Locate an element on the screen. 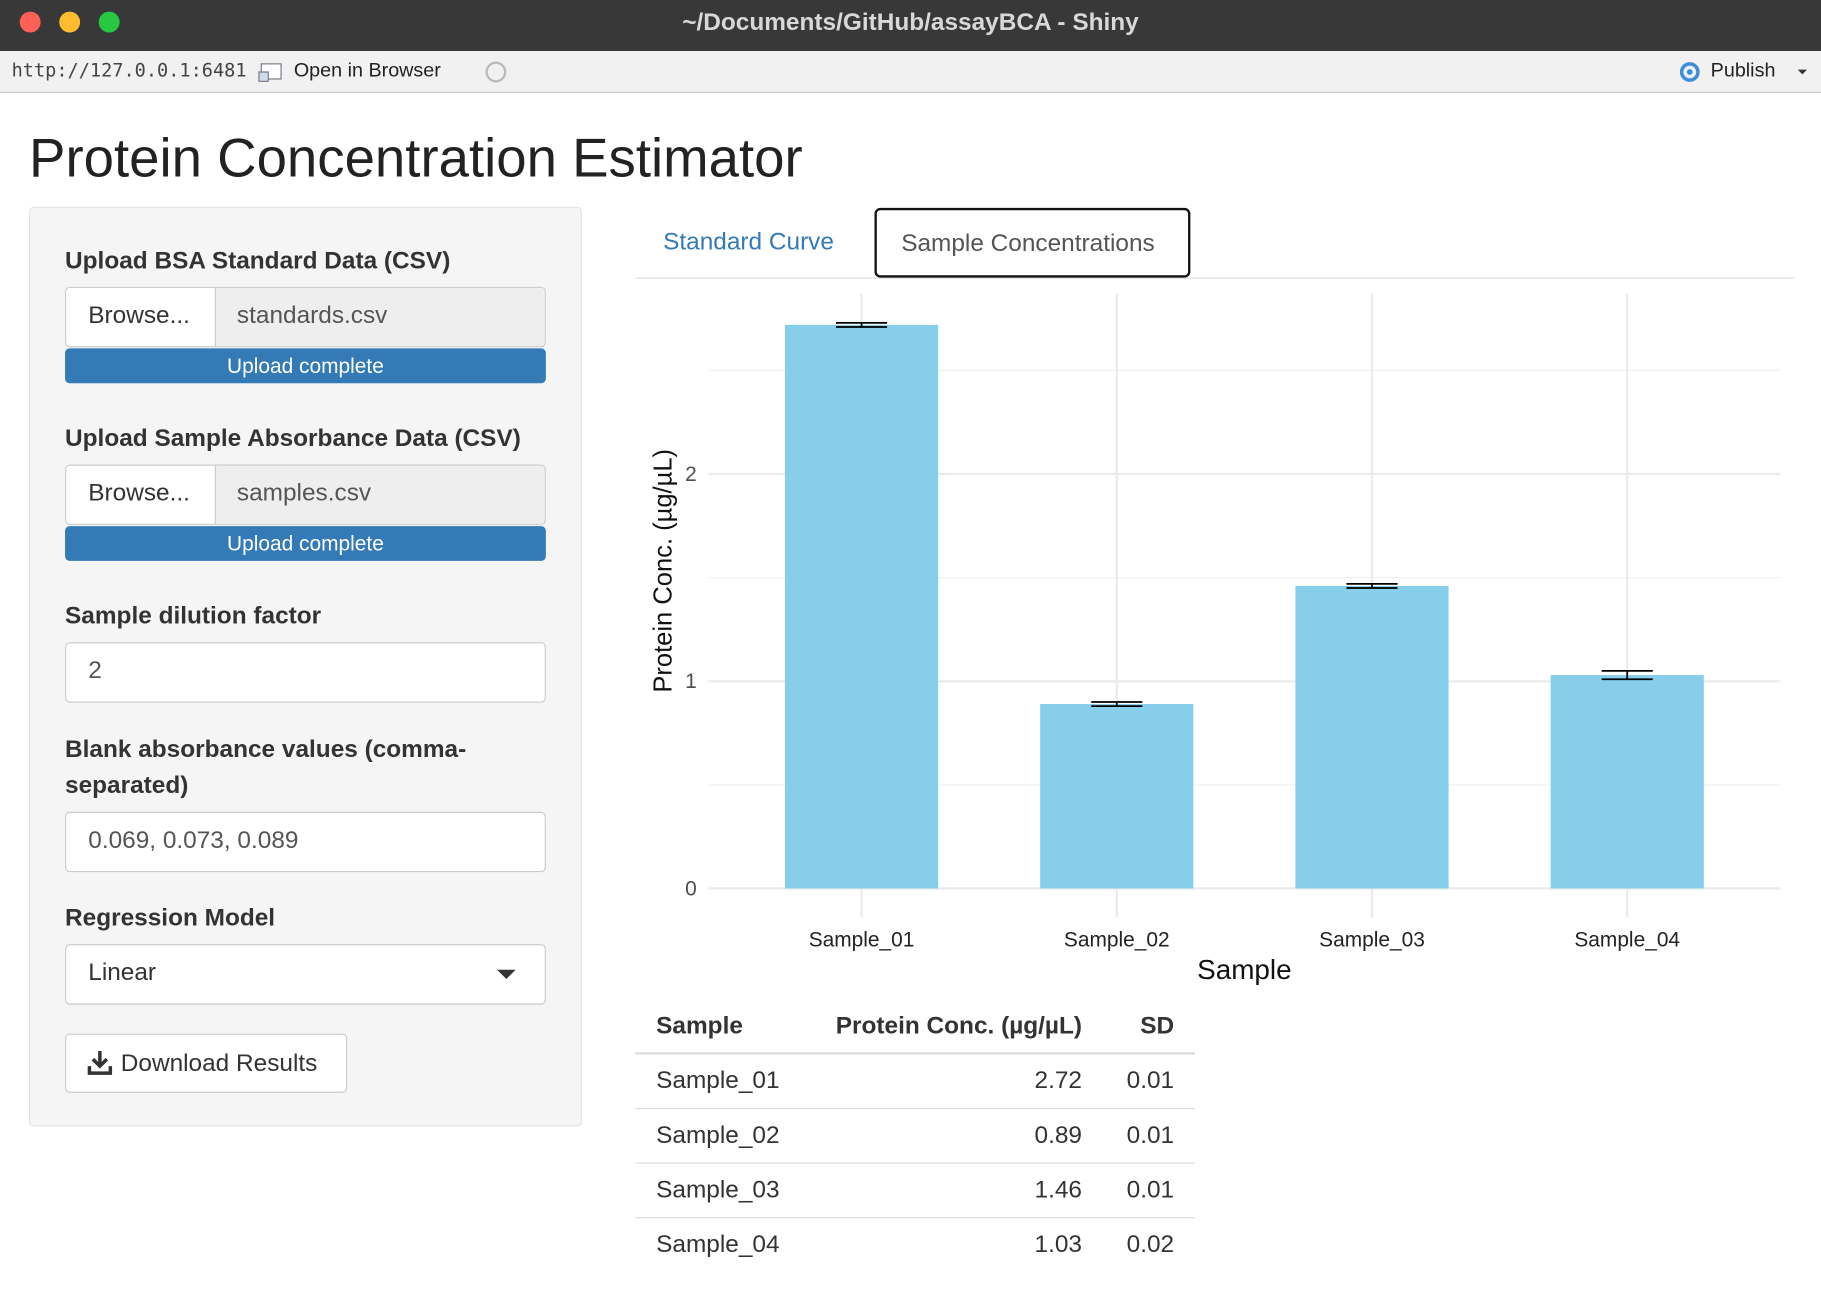 The width and height of the screenshot is (1821, 1301). table-cell: Sample_01 is located at coordinates (720, 1081).